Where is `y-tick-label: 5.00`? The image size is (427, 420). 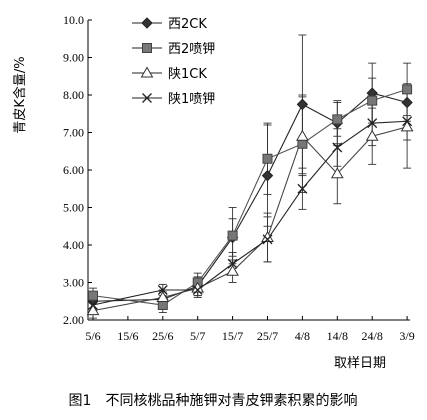 y-tick-label: 5.00 is located at coordinates (73, 208).